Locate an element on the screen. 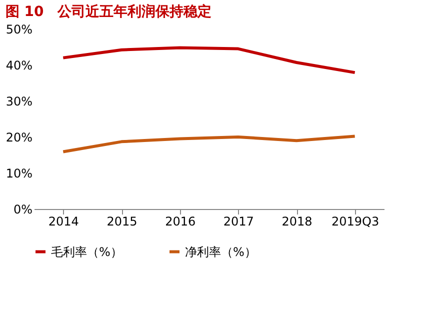 The width and height of the screenshot is (428, 327). x-tick-label: 2017 is located at coordinates (238, 221).